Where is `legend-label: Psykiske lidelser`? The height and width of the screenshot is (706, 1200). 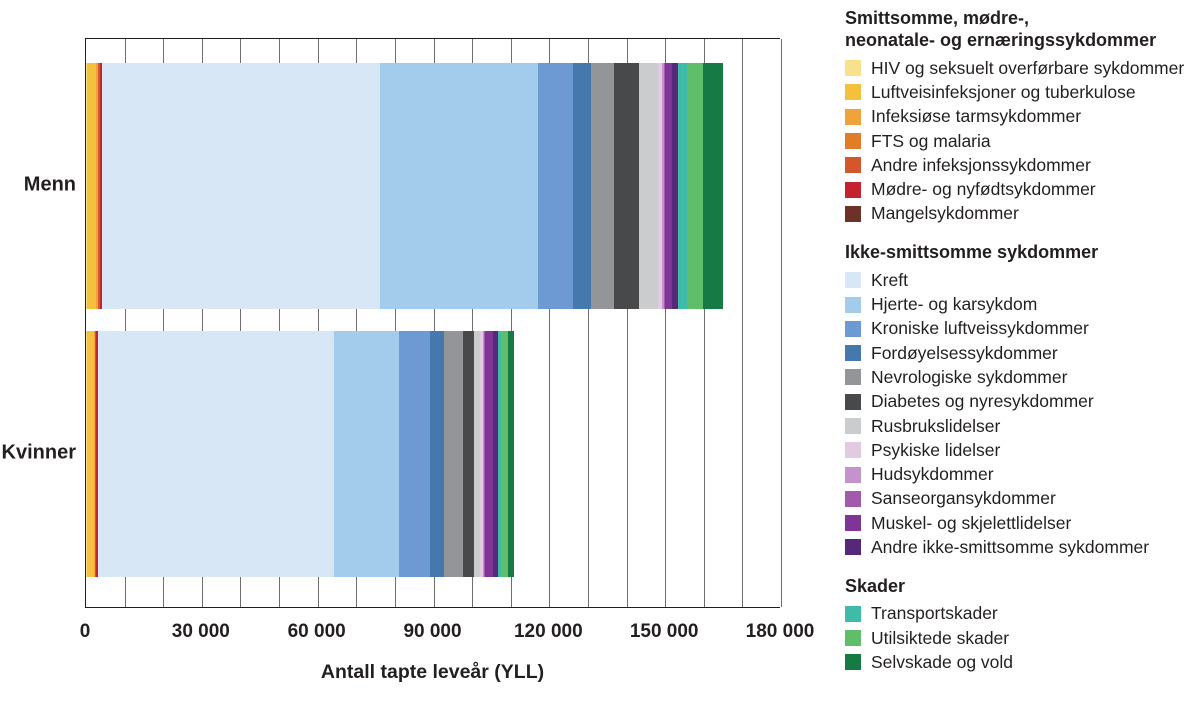
legend-label: Psykiske lidelser is located at coordinates (936, 449).